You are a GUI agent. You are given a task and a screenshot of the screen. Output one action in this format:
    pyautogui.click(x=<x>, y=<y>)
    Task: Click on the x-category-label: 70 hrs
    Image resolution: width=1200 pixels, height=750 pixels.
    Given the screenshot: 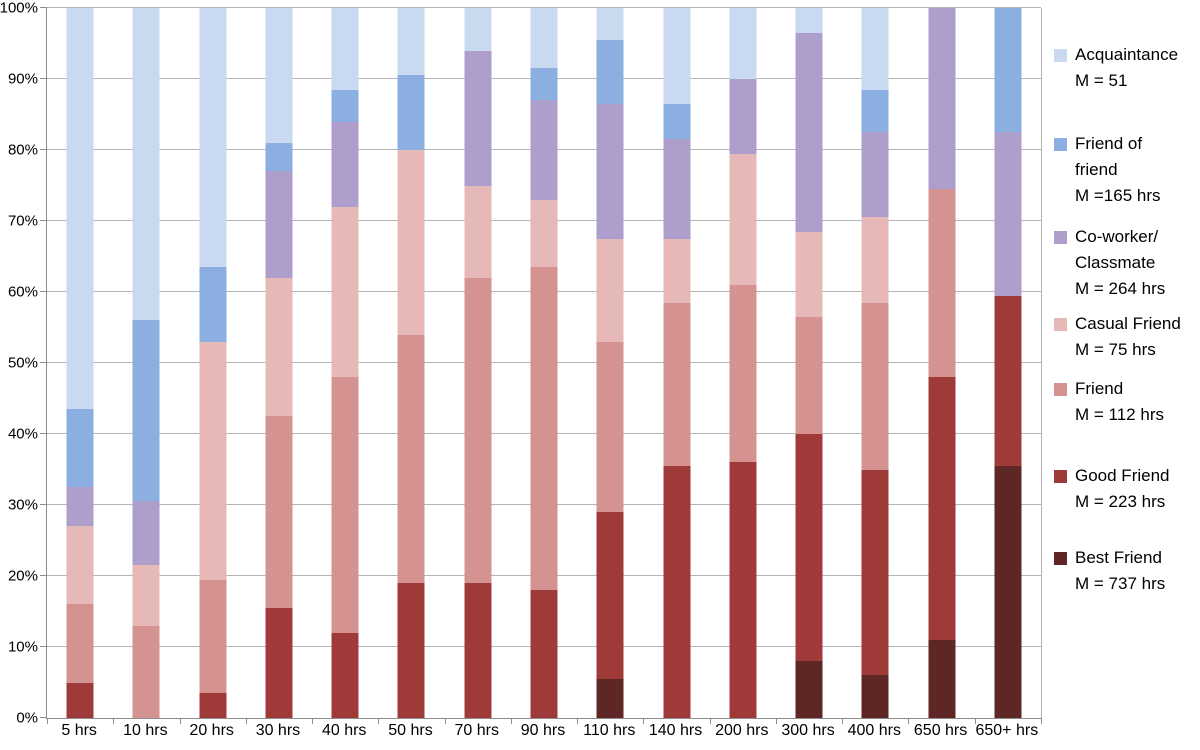 What is the action you would take?
    pyautogui.click(x=476, y=730)
    